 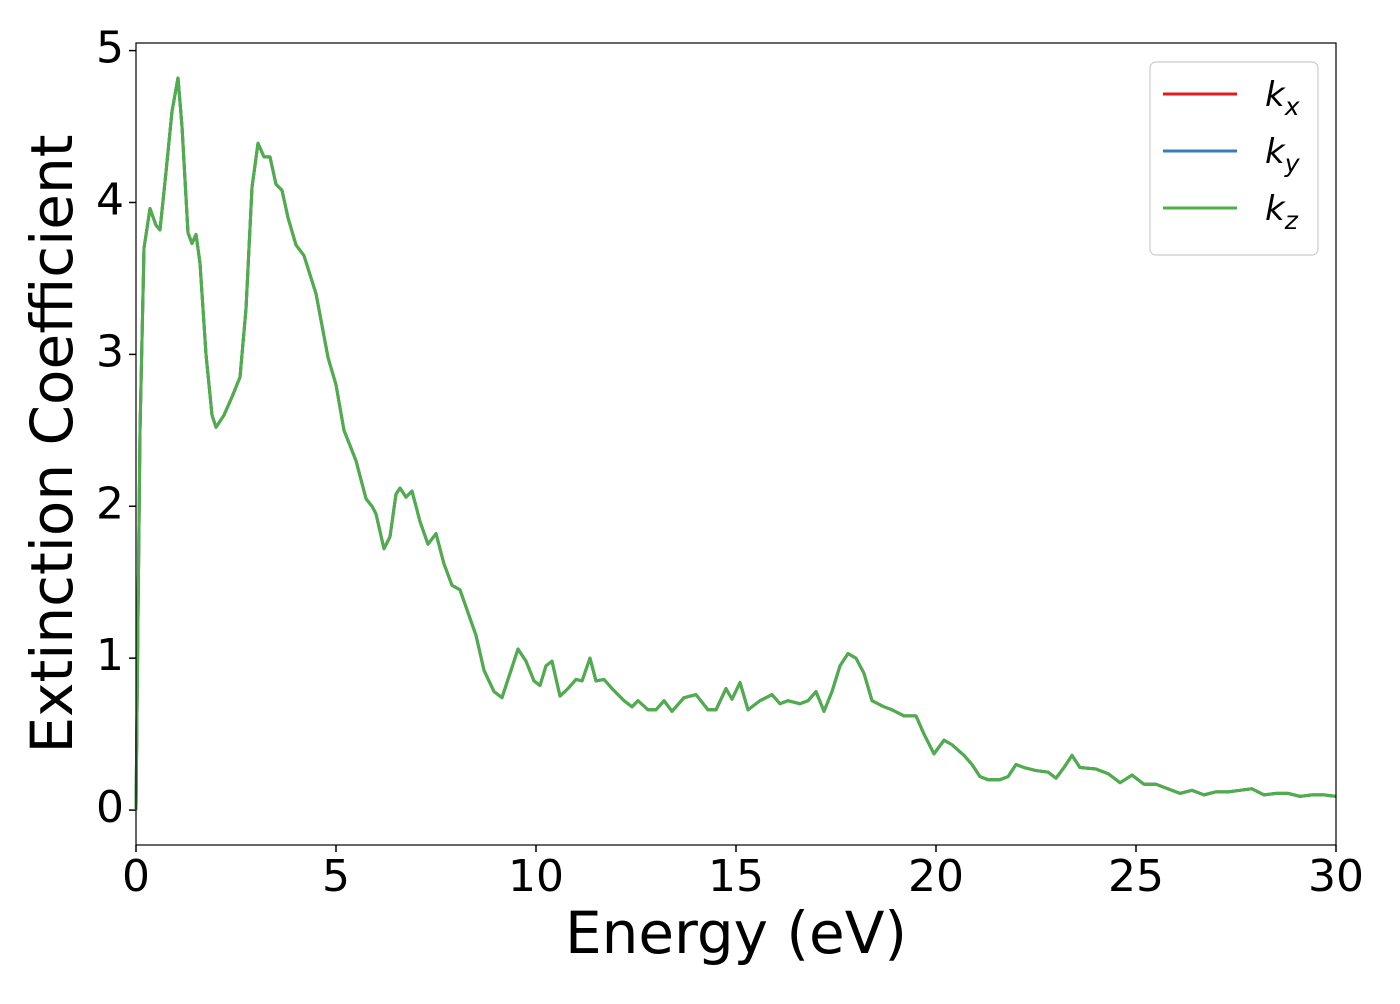 I want to click on legend-label: kx, so click(x=1282, y=98).